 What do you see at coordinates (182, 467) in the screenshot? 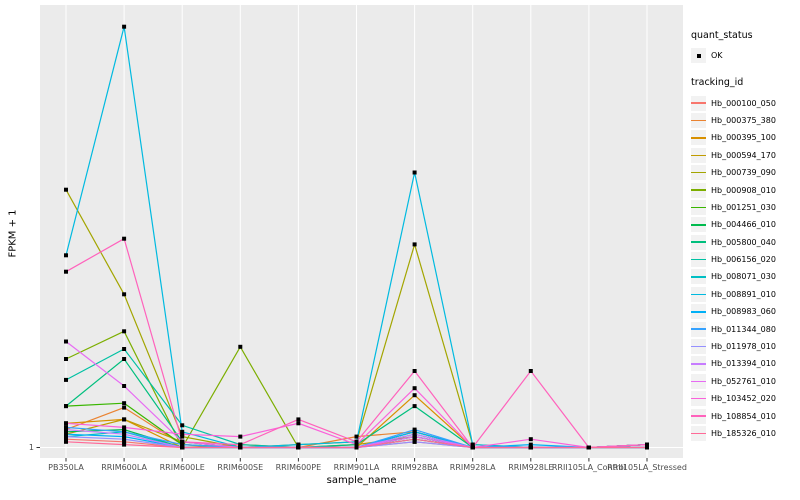
I see `x-tick-label-RRIM600LE: RRIM600LE` at bounding box center [182, 467].